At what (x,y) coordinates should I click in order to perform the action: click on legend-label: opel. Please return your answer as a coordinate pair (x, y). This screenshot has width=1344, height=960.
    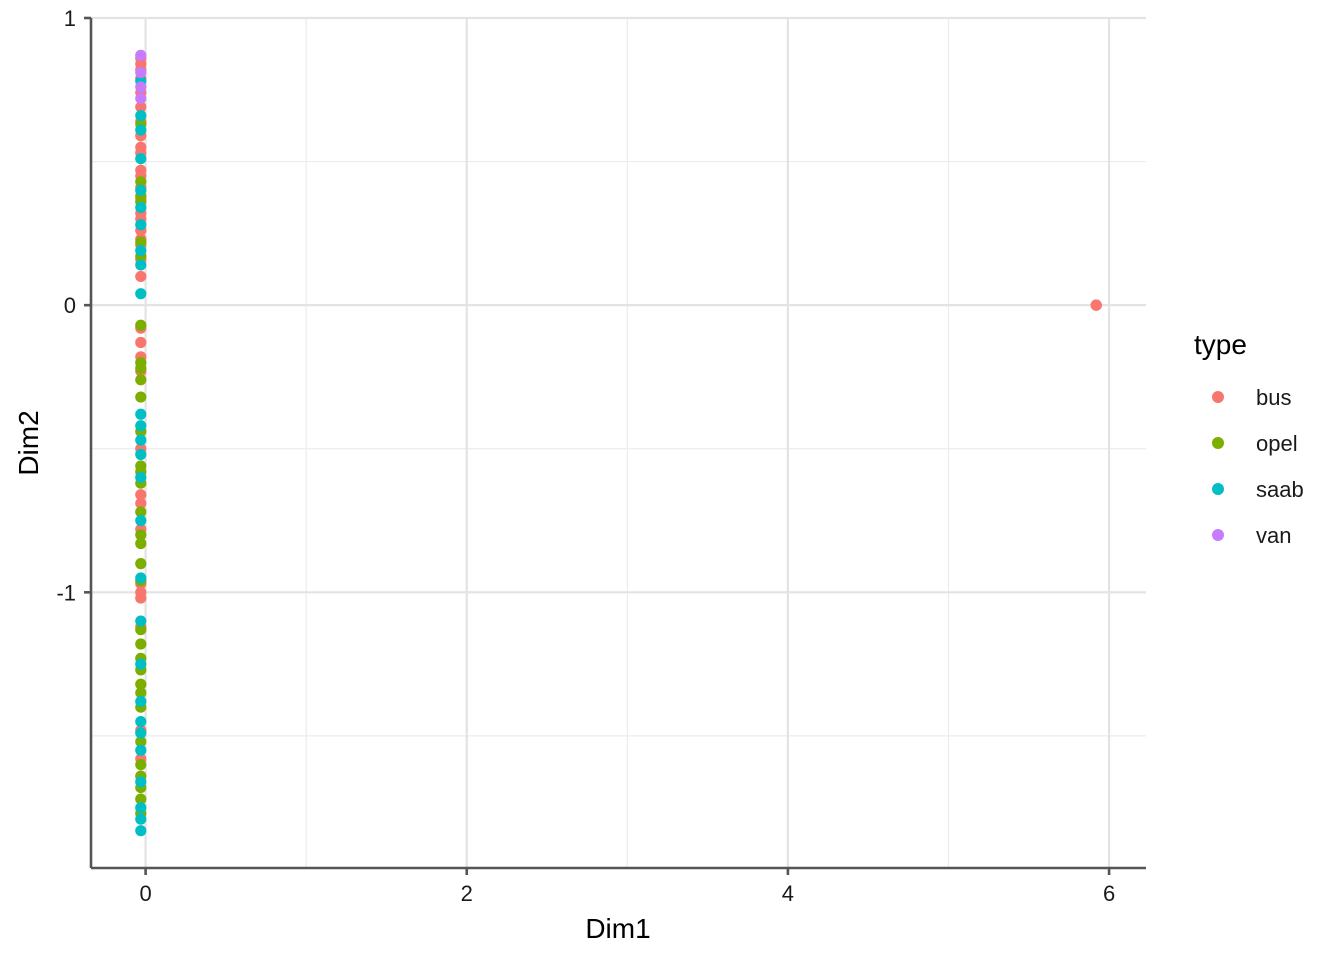
    Looking at the image, I should click on (1277, 443).